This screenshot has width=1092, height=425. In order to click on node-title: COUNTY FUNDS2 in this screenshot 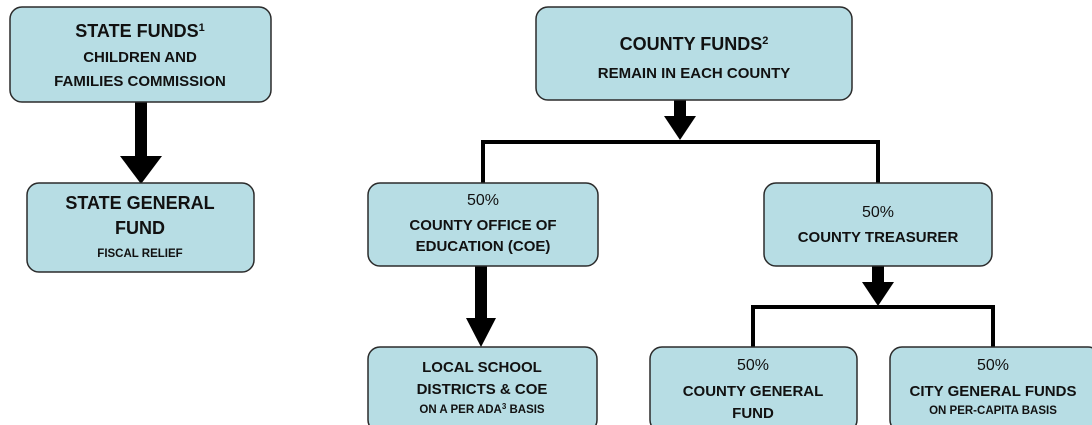, I will do `click(694, 44)`.